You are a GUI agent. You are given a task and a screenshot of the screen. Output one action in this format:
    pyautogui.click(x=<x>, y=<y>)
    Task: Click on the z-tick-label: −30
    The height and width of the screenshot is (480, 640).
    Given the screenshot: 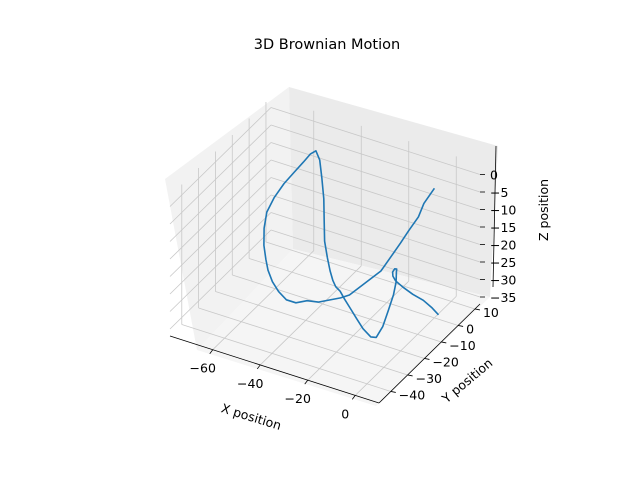 What is the action you would take?
    pyautogui.click(x=503, y=280)
    